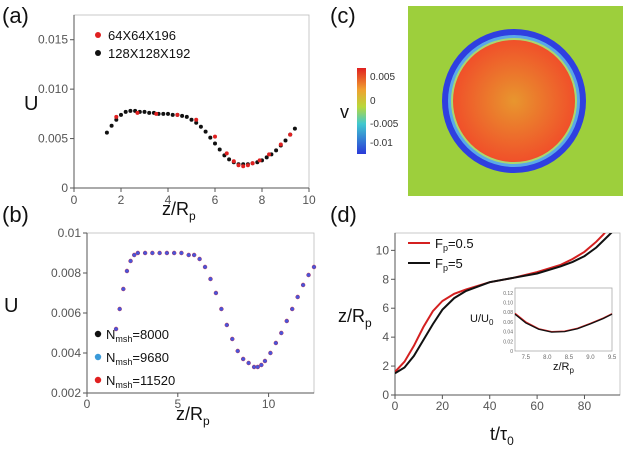 This screenshot has height=453, width=623. Describe the element at coordinates (193, 416) in the screenshot. I see `panel-b-x-label: z/Rp` at that location.